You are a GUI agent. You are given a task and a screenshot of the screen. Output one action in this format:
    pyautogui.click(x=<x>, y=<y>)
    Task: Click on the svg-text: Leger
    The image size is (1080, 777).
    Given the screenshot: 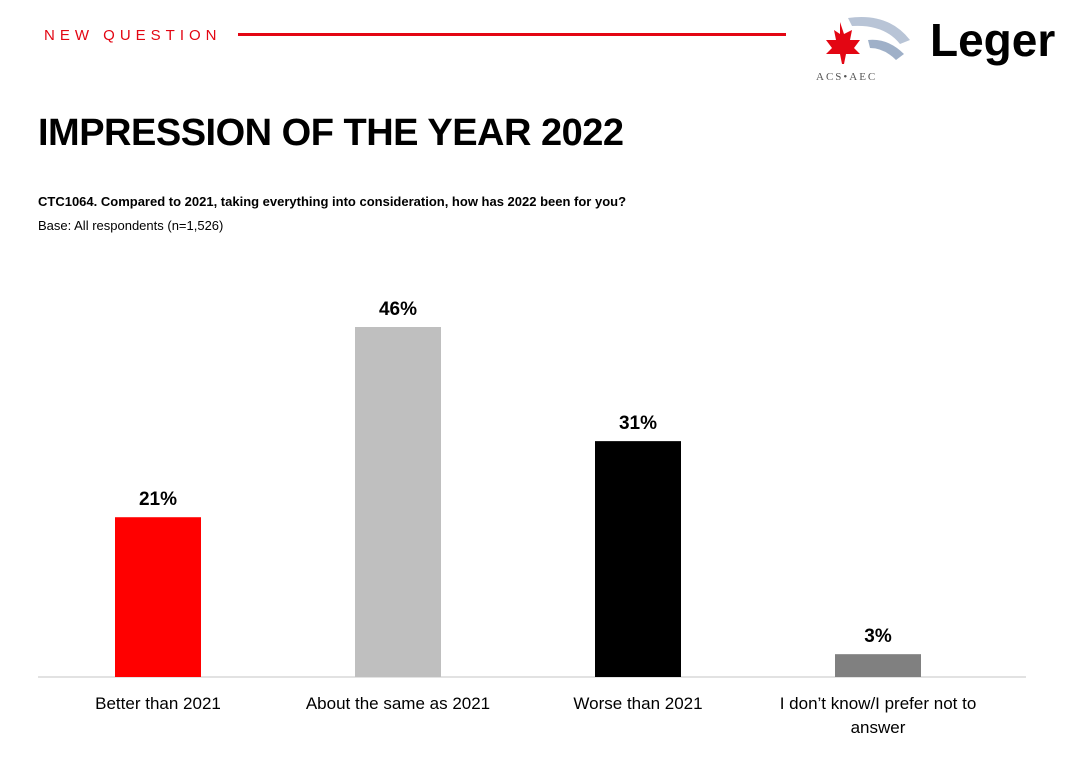 What is the action you would take?
    pyautogui.click(x=992, y=40)
    